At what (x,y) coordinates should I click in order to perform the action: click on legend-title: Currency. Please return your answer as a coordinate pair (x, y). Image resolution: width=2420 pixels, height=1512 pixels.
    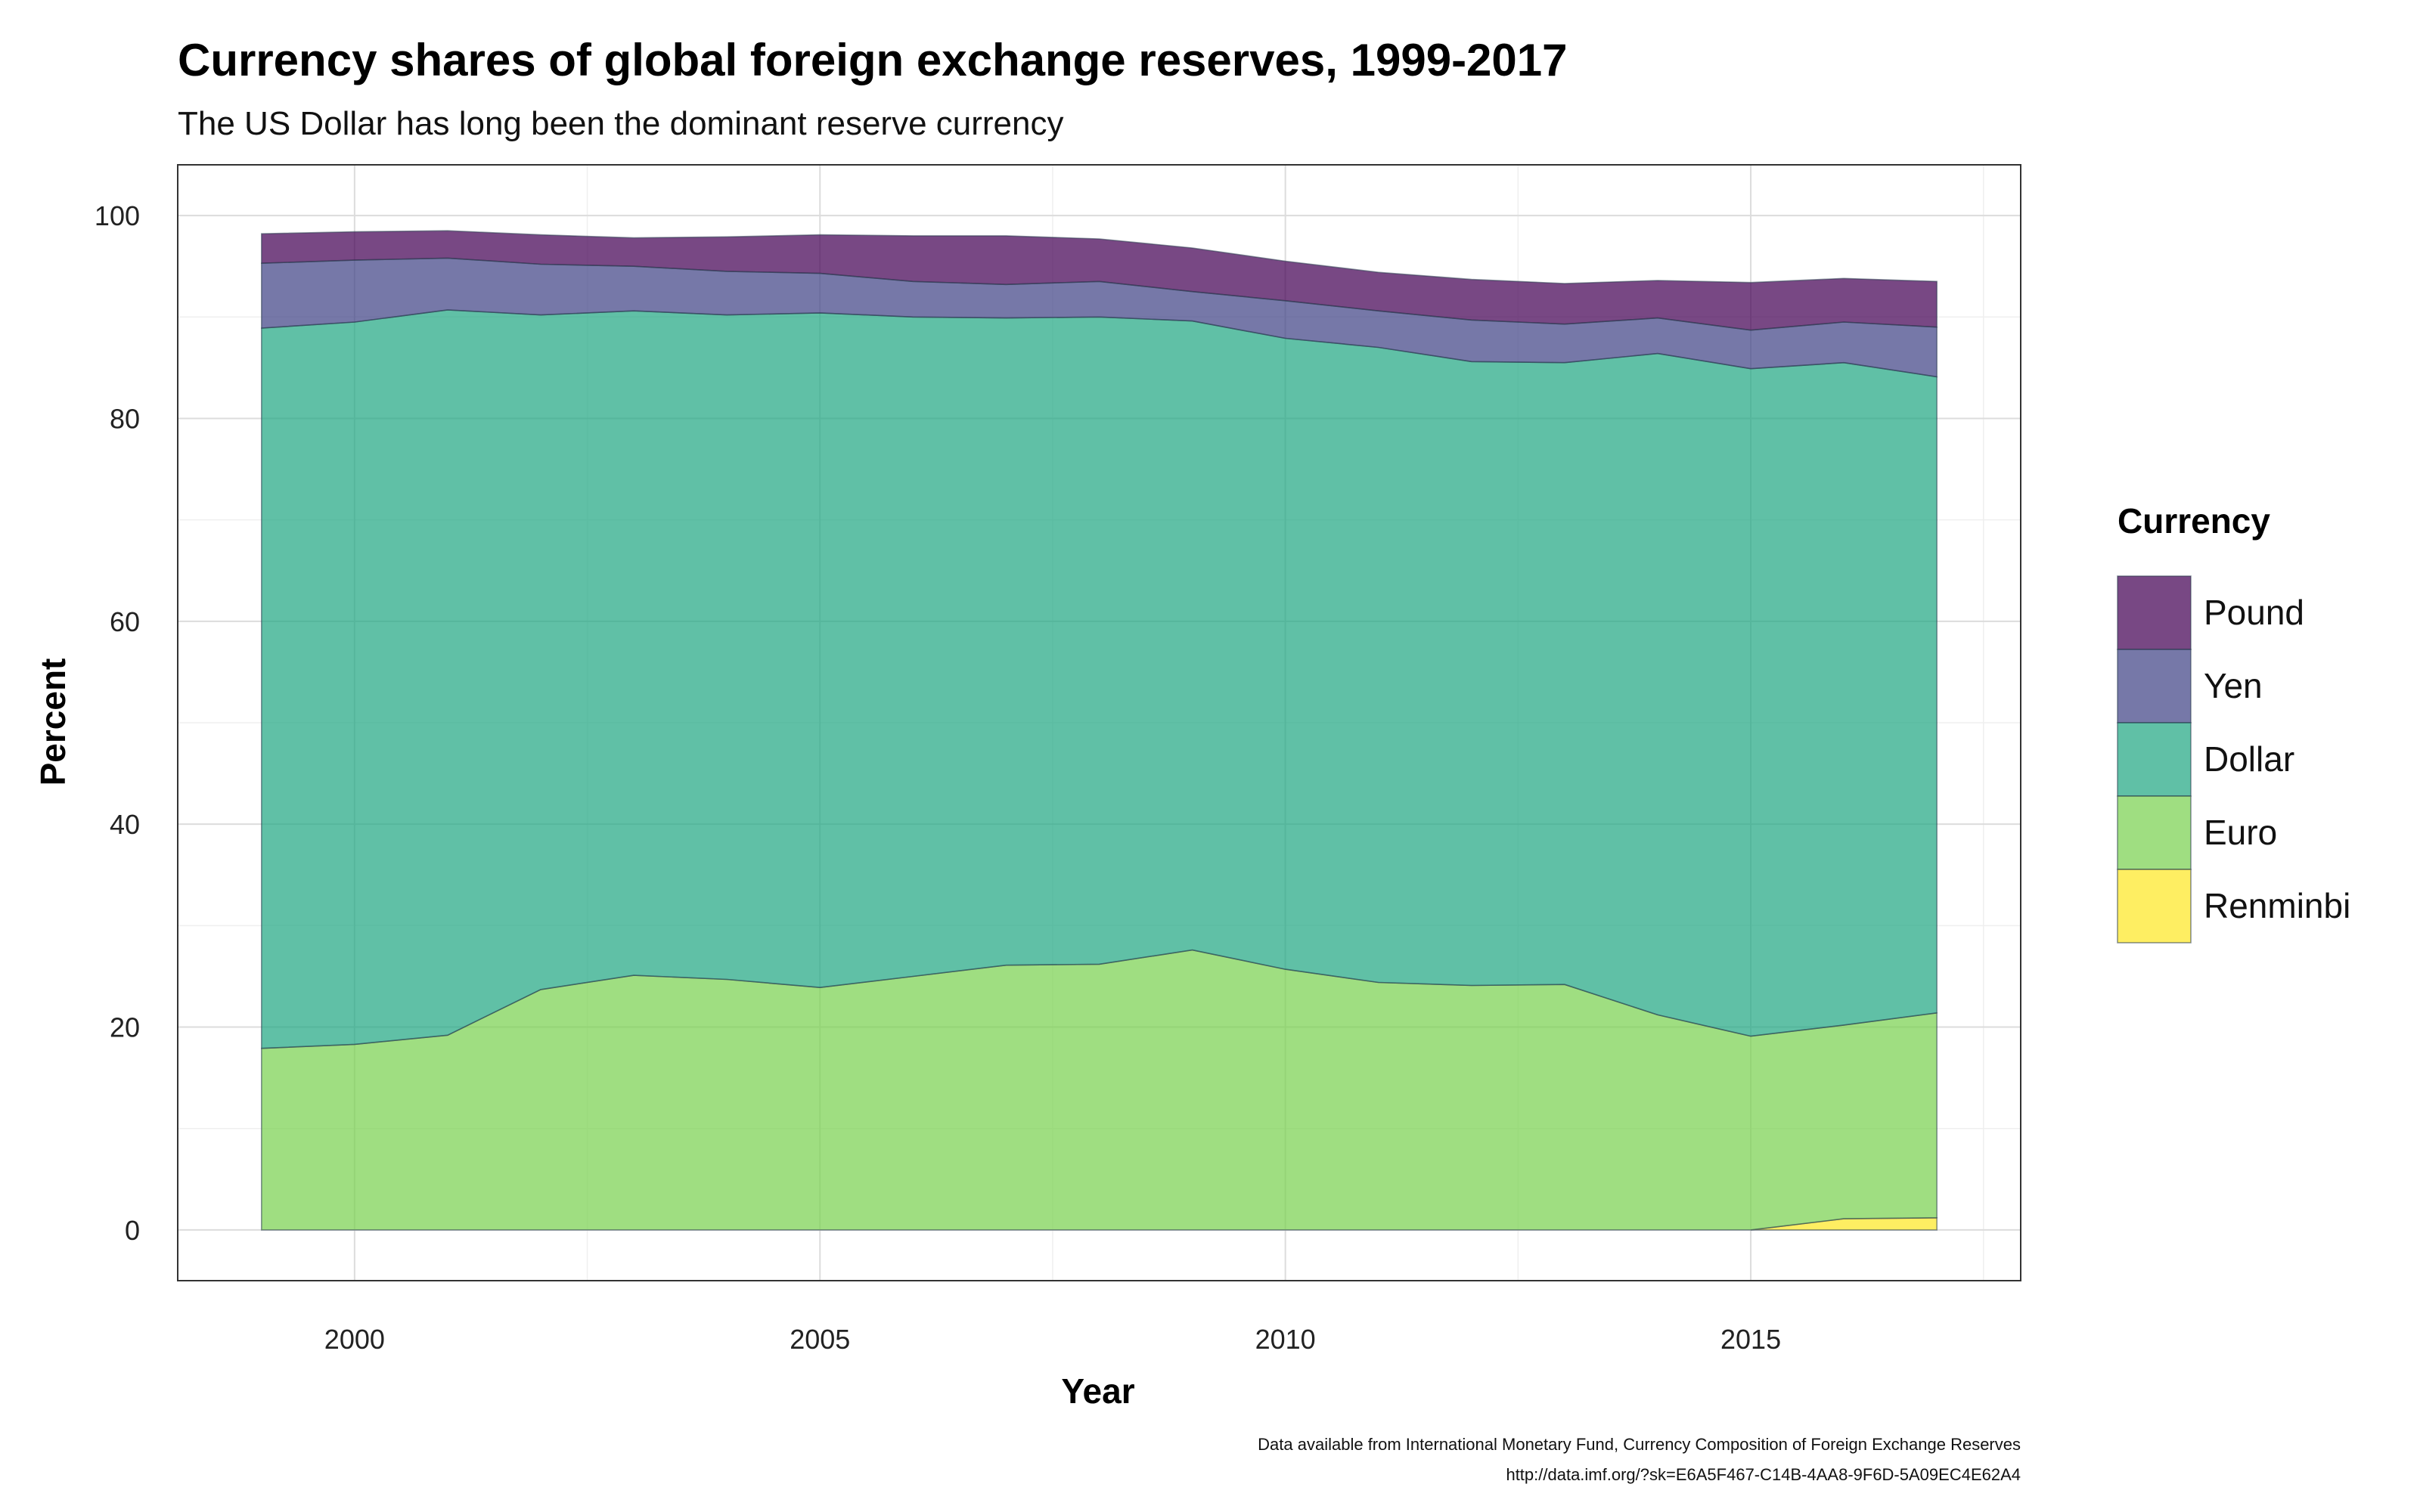
    Looking at the image, I should click on (2194, 521).